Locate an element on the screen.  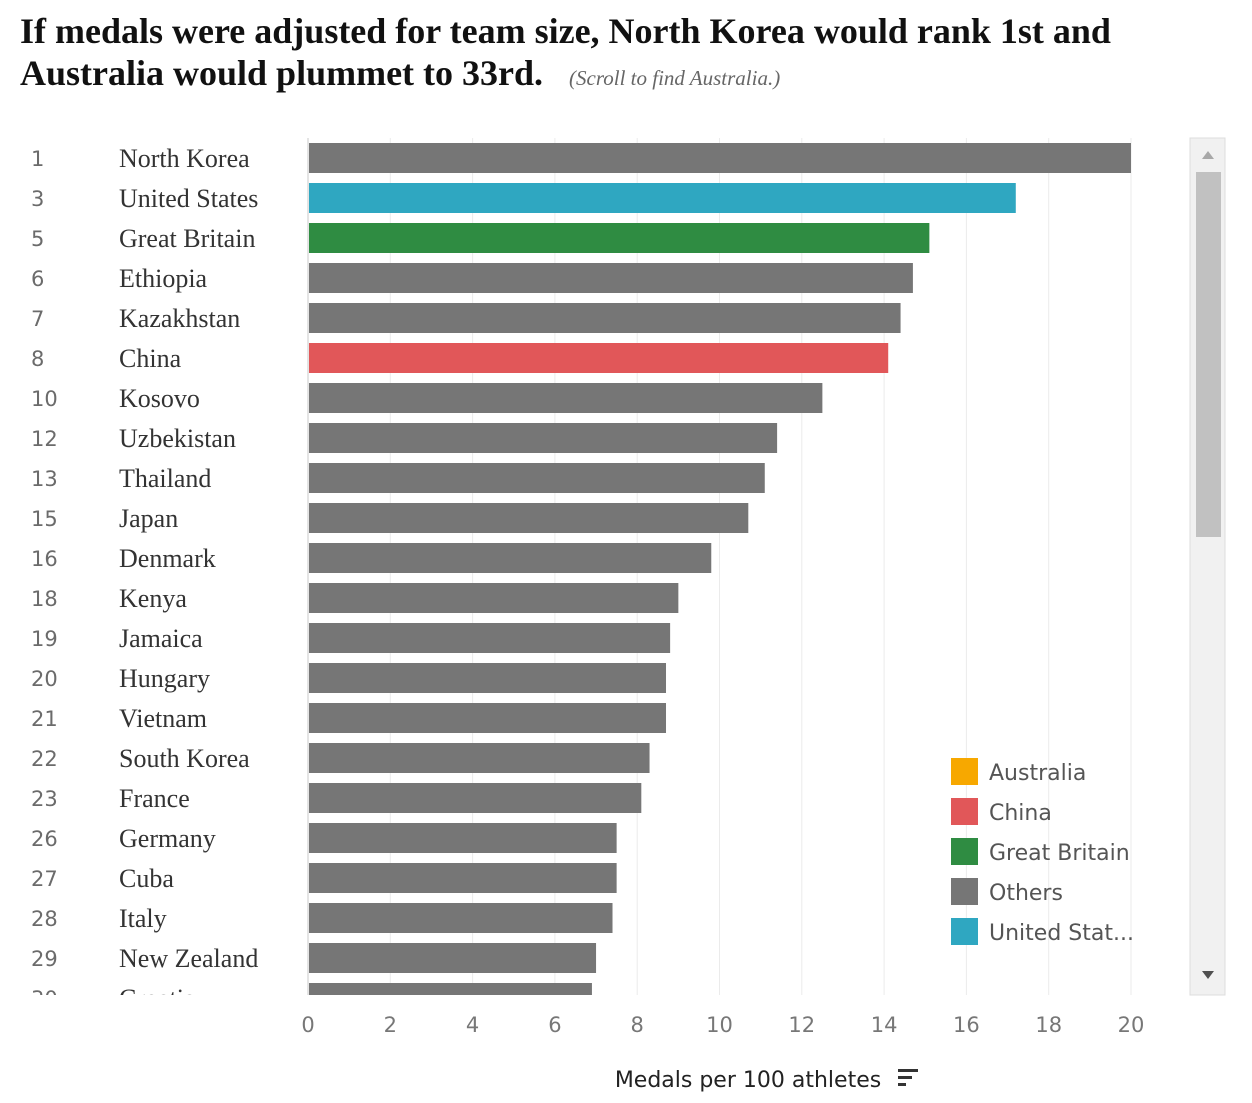
country-label: Kazakhstan is located at coordinates (179, 318).